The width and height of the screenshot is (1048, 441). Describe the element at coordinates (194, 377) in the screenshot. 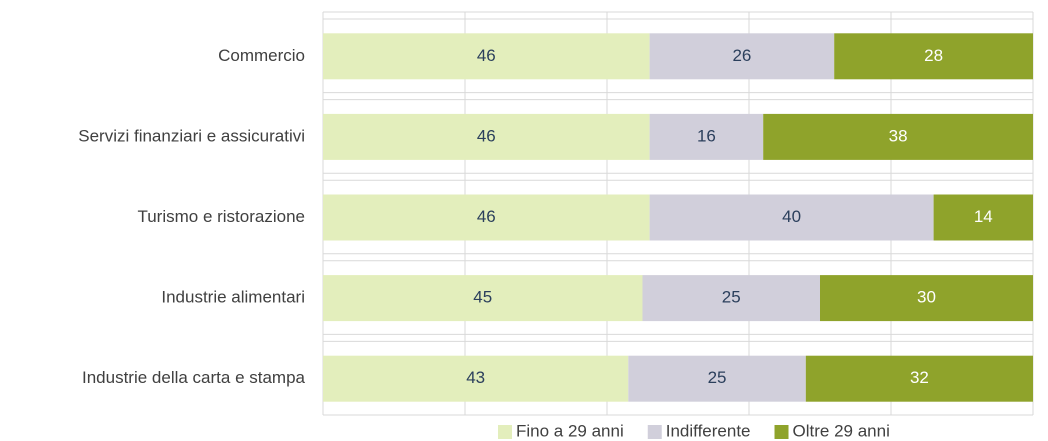

I see `y-tick-label: Industrie della carta e stampa` at that location.